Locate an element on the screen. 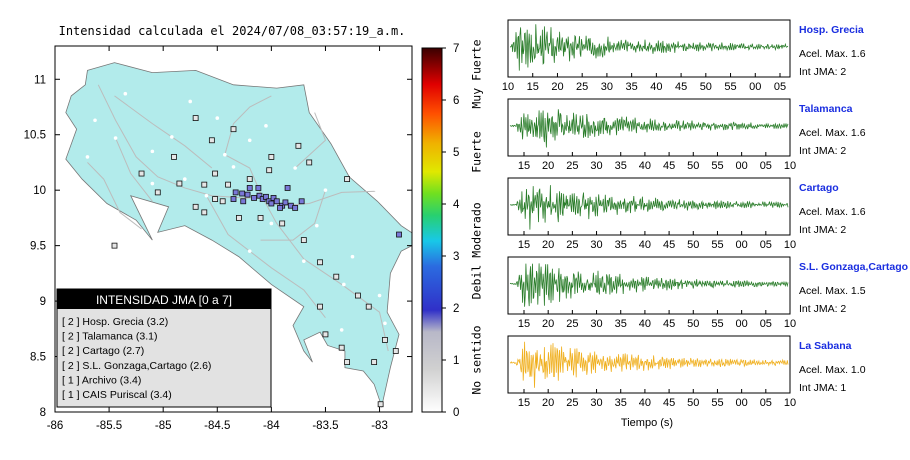 Image resolution: width=910 pixels, height=460 pixels. seismogram-station-name: Talamanca is located at coordinates (826, 109).